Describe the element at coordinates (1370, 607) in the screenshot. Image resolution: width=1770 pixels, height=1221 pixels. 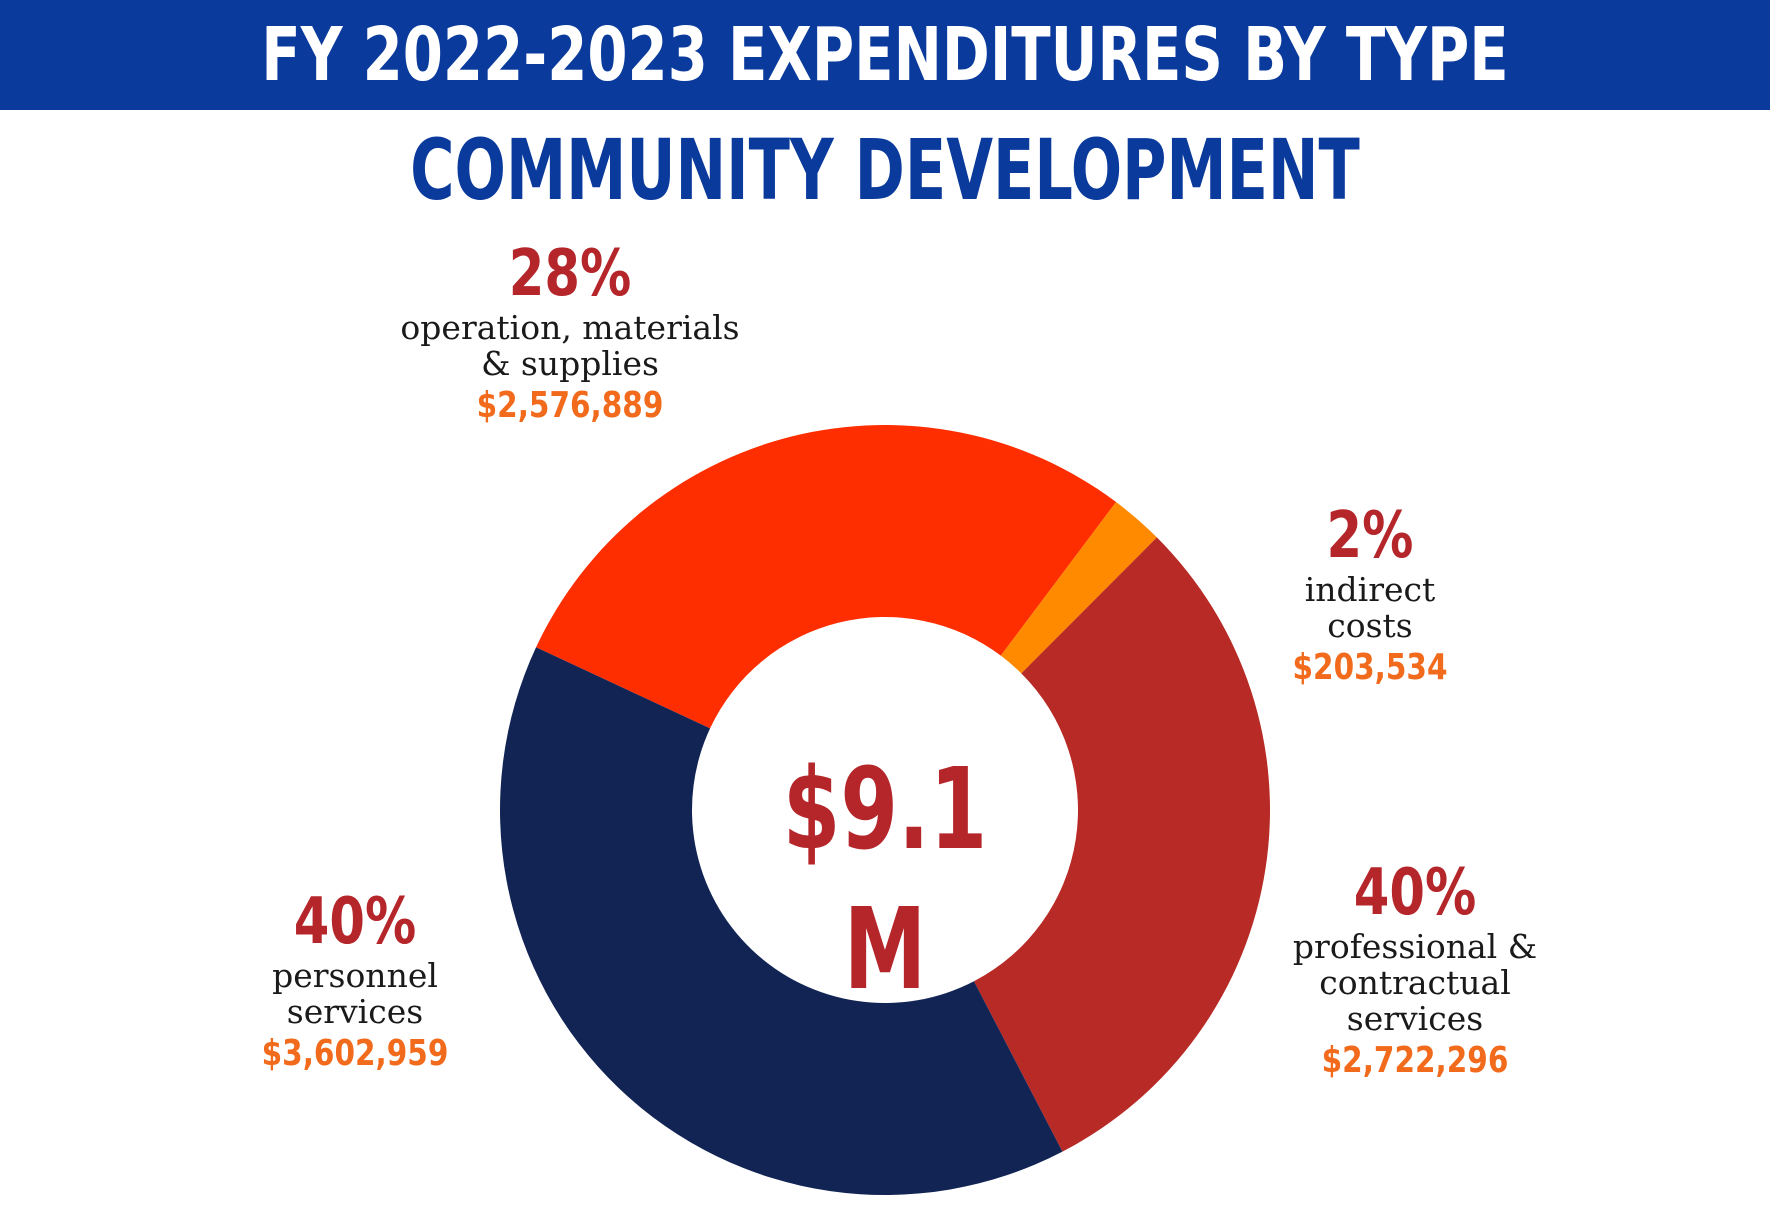
I see `slice-name-indirect: indirect costs` at that location.